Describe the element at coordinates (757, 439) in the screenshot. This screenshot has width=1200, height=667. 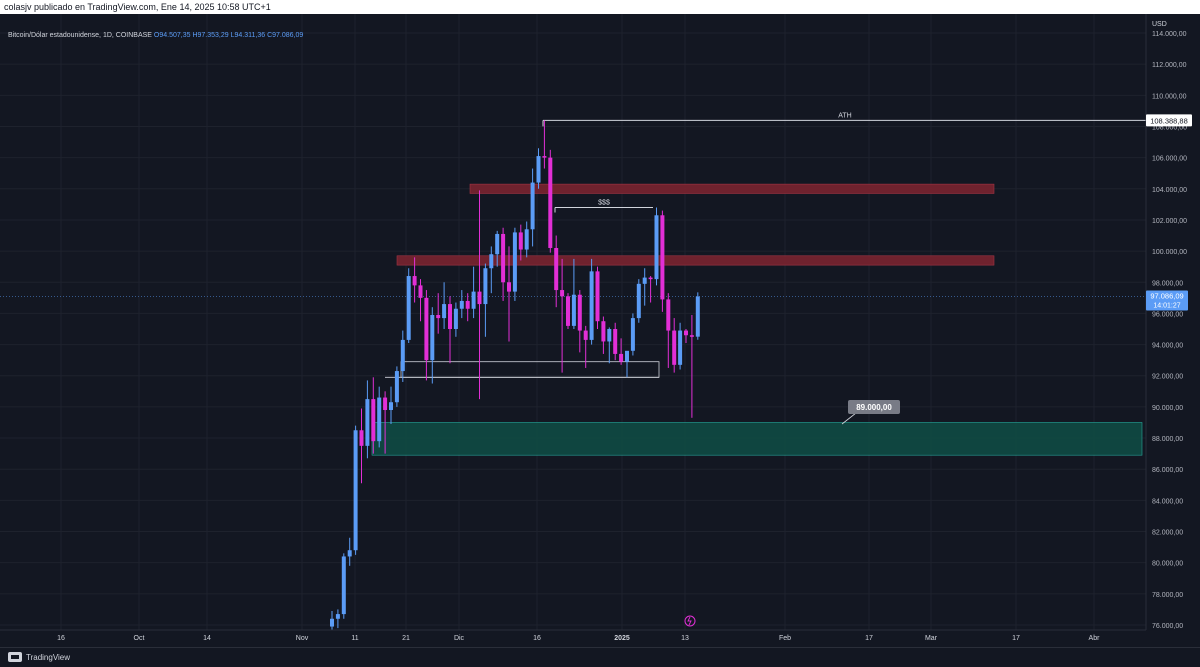
I see `zone-support` at that location.